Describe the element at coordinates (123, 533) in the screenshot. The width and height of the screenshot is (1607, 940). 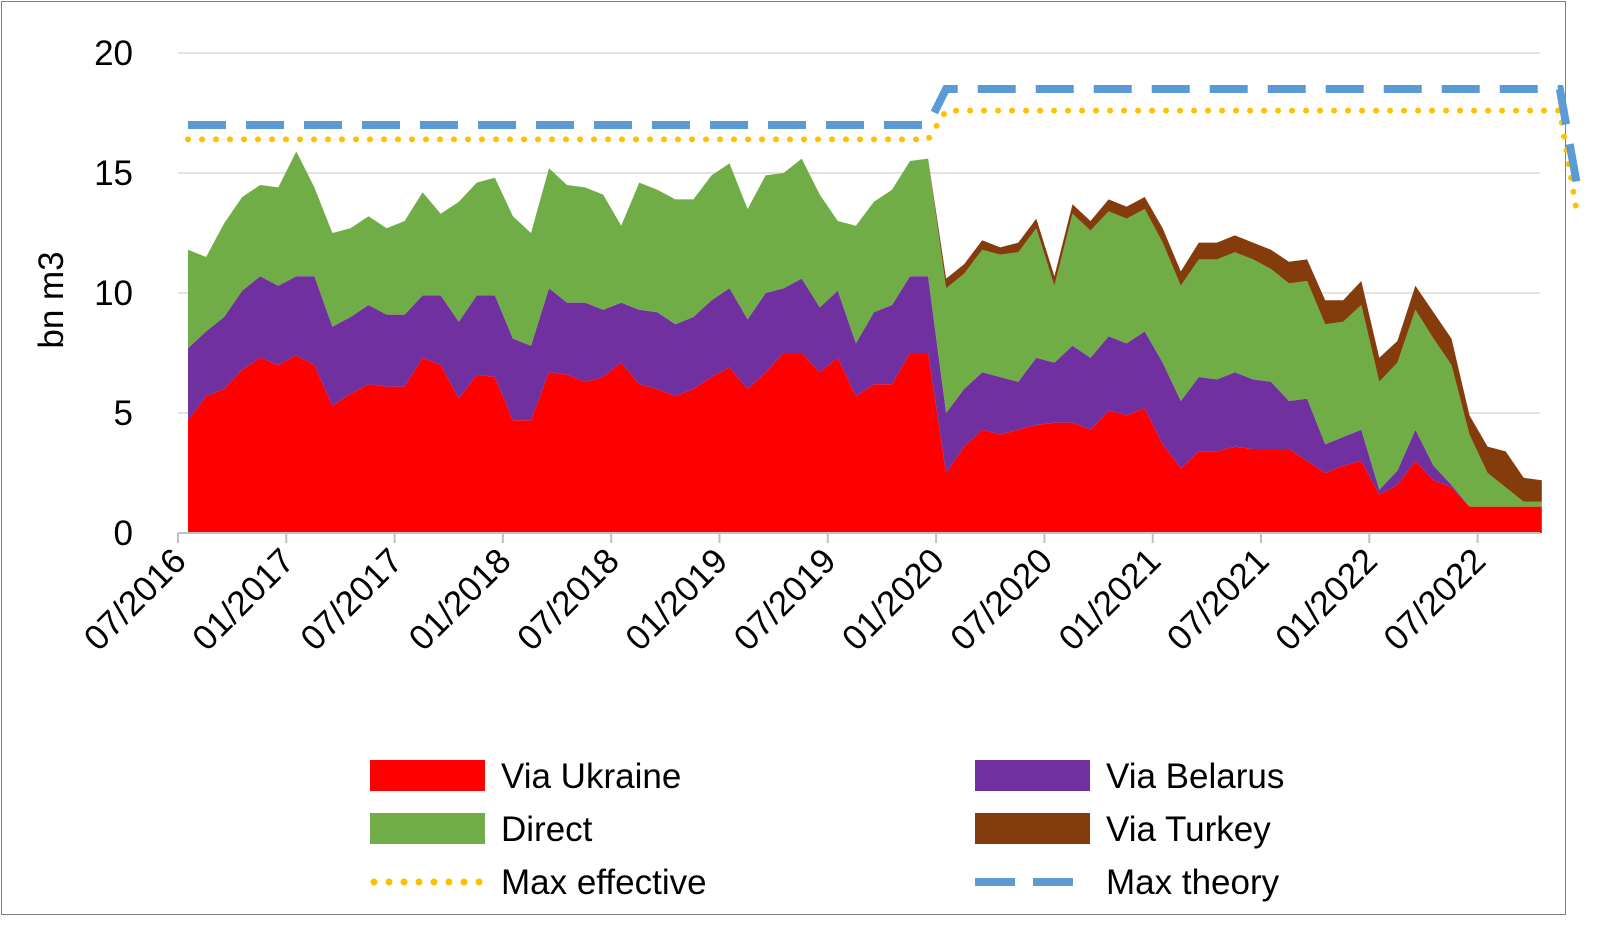
I see `y-tick-label: 0` at that location.